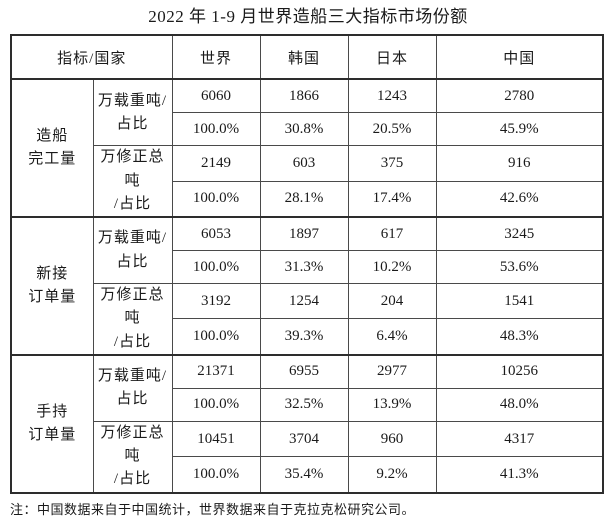  I want to click on table-header-row: 指标/国家 世界 韩国 日本 中国, so click(307, 57).